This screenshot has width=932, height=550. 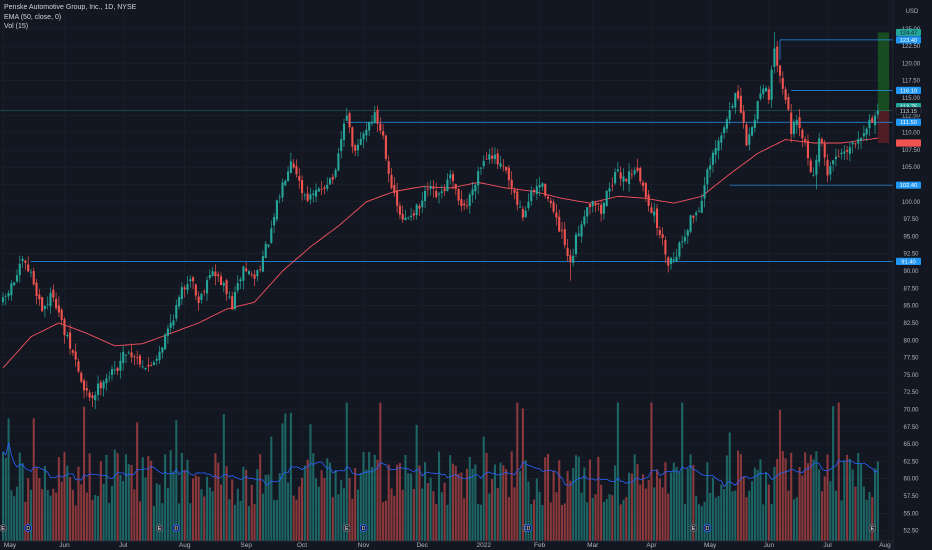 I want to click on event-dividend: D, so click(x=363, y=528).